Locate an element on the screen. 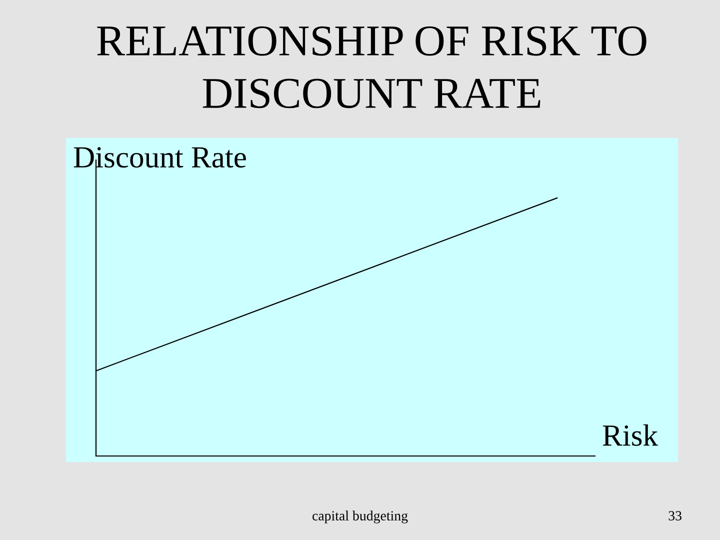 This screenshot has height=540, width=720. x-axis-title: Risk is located at coordinates (630, 435).